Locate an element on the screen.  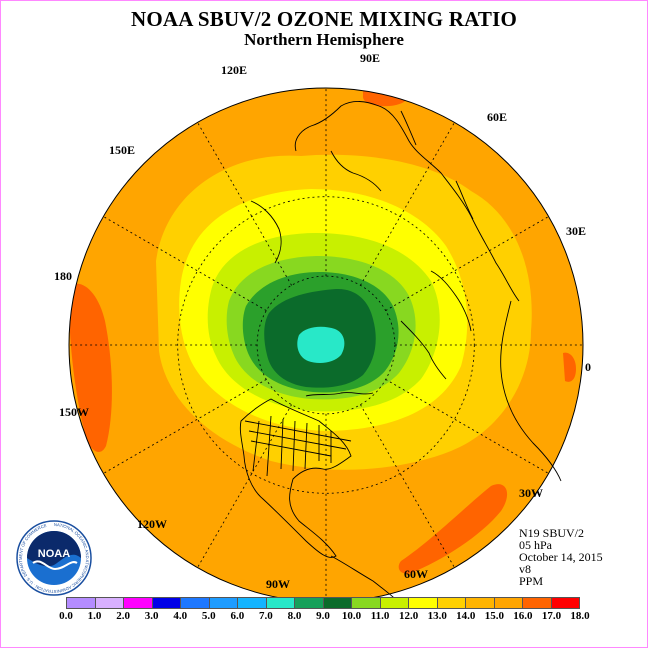
colorbar-tick-label: 1.0 is located at coordinates (94, 616).